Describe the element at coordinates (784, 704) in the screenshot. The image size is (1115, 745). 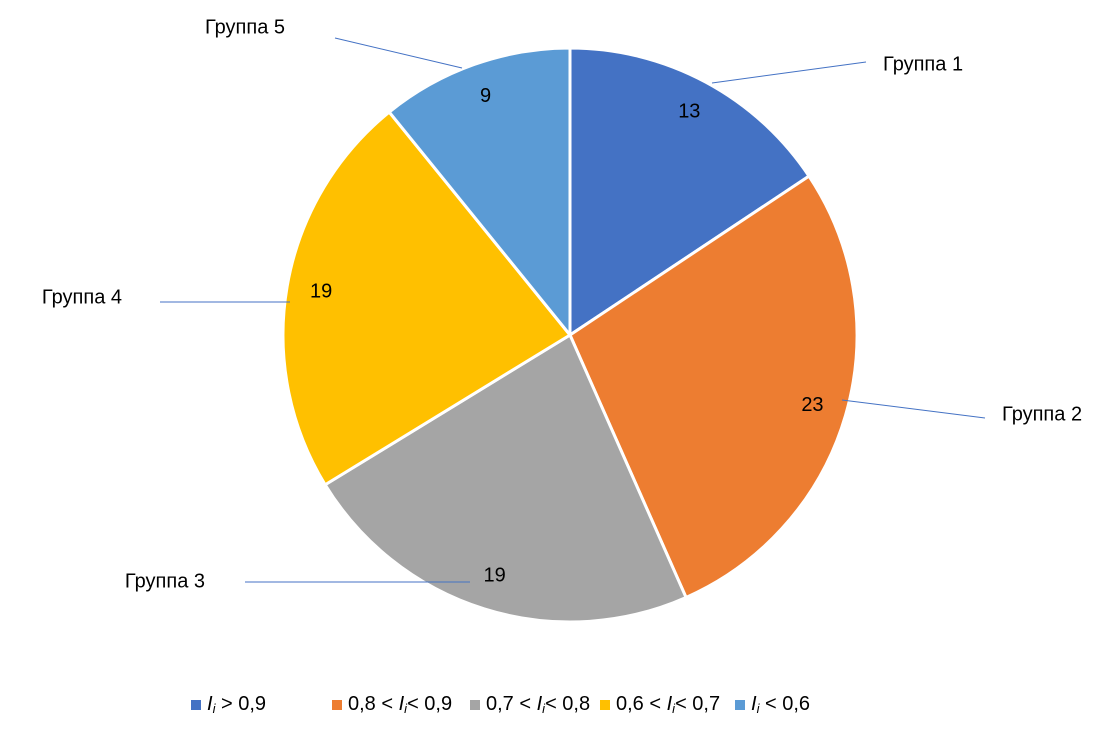
I see `legend-text: < 0,6` at that location.